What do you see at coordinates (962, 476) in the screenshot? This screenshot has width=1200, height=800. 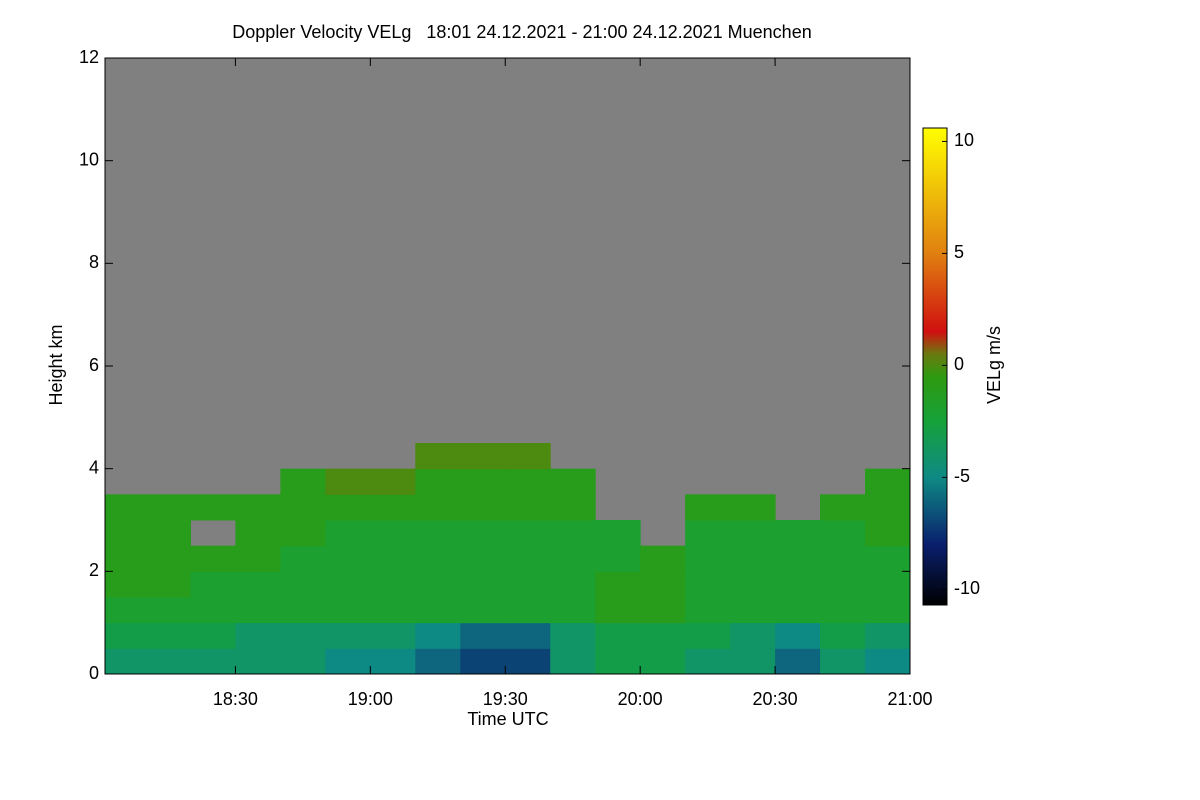 I see `colorbar-tick-label: -5` at bounding box center [962, 476].